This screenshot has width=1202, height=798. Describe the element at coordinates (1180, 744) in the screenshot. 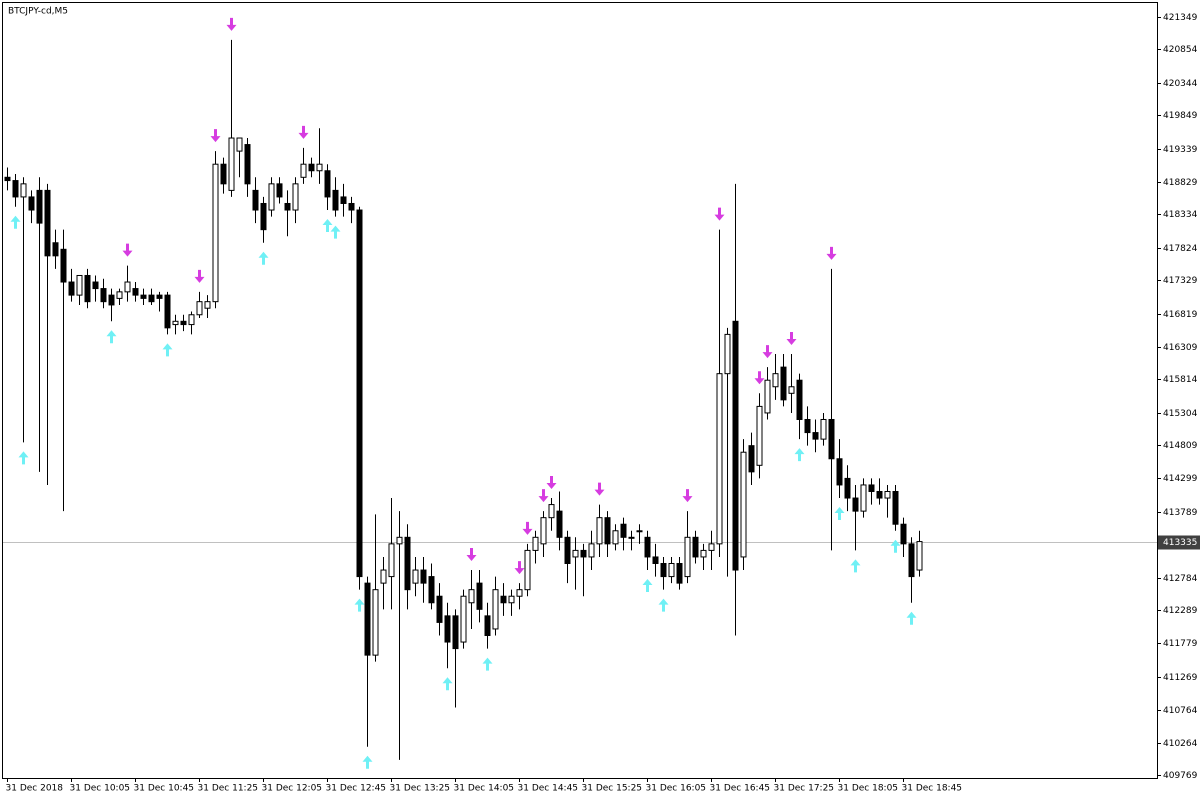

I see `y-tick-label: 410264` at that location.